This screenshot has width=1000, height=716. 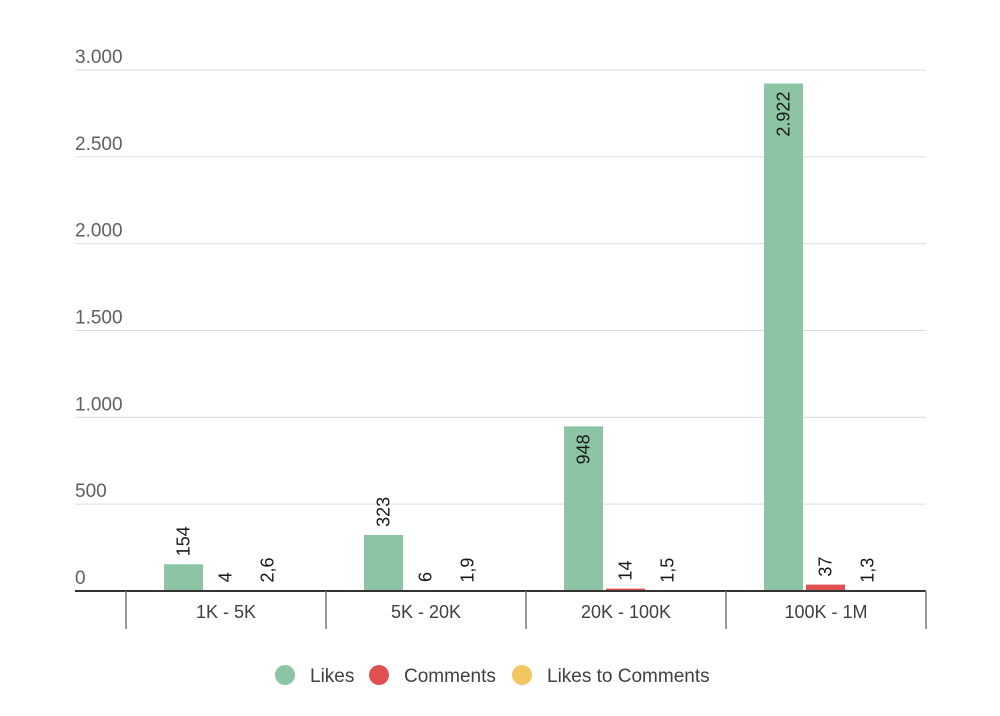 I want to click on y-tick-label: 1.500, so click(x=99, y=318).